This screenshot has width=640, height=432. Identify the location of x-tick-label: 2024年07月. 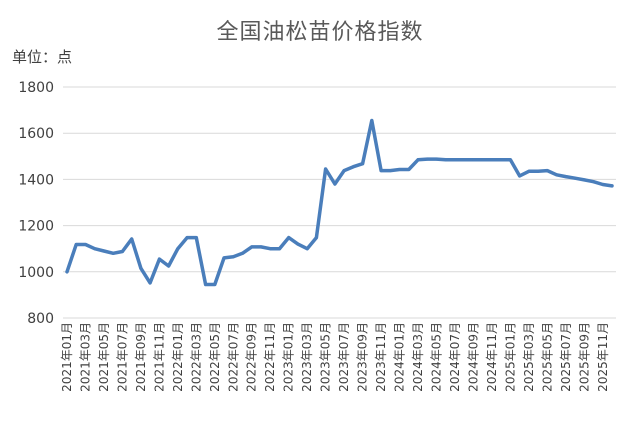
(455, 357).